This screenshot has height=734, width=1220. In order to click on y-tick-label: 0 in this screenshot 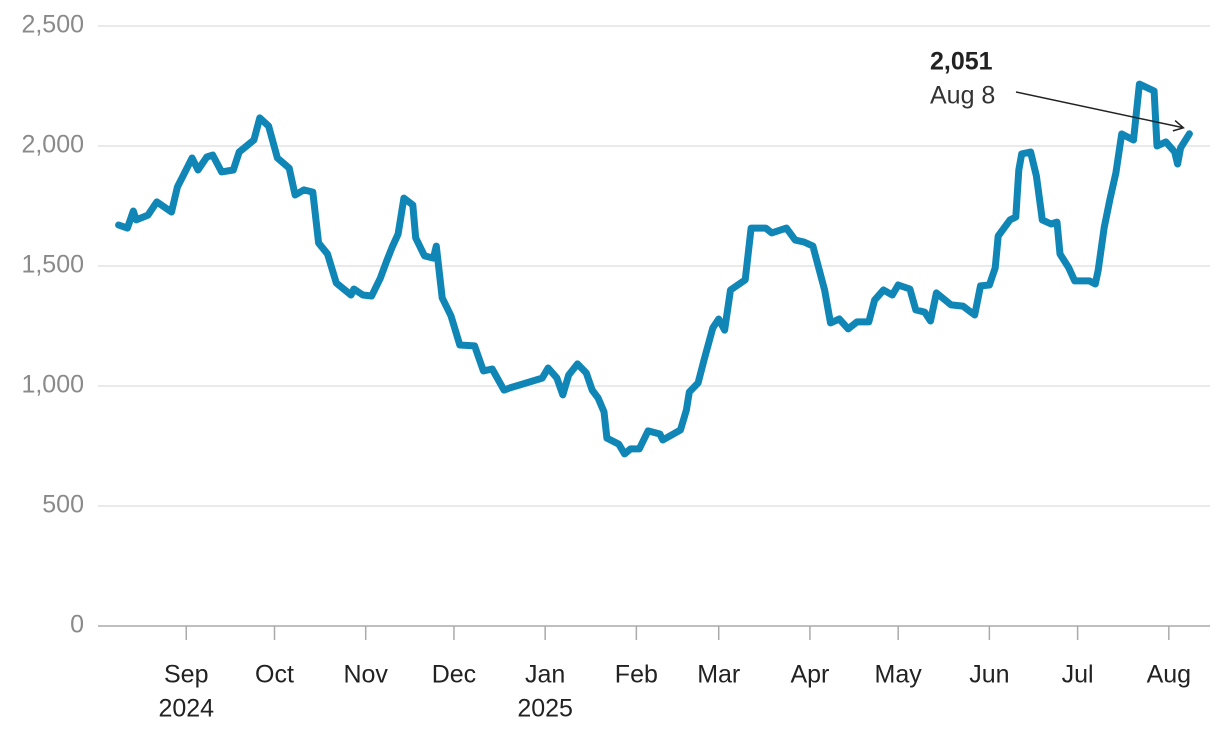, I will do `click(77, 625)`.